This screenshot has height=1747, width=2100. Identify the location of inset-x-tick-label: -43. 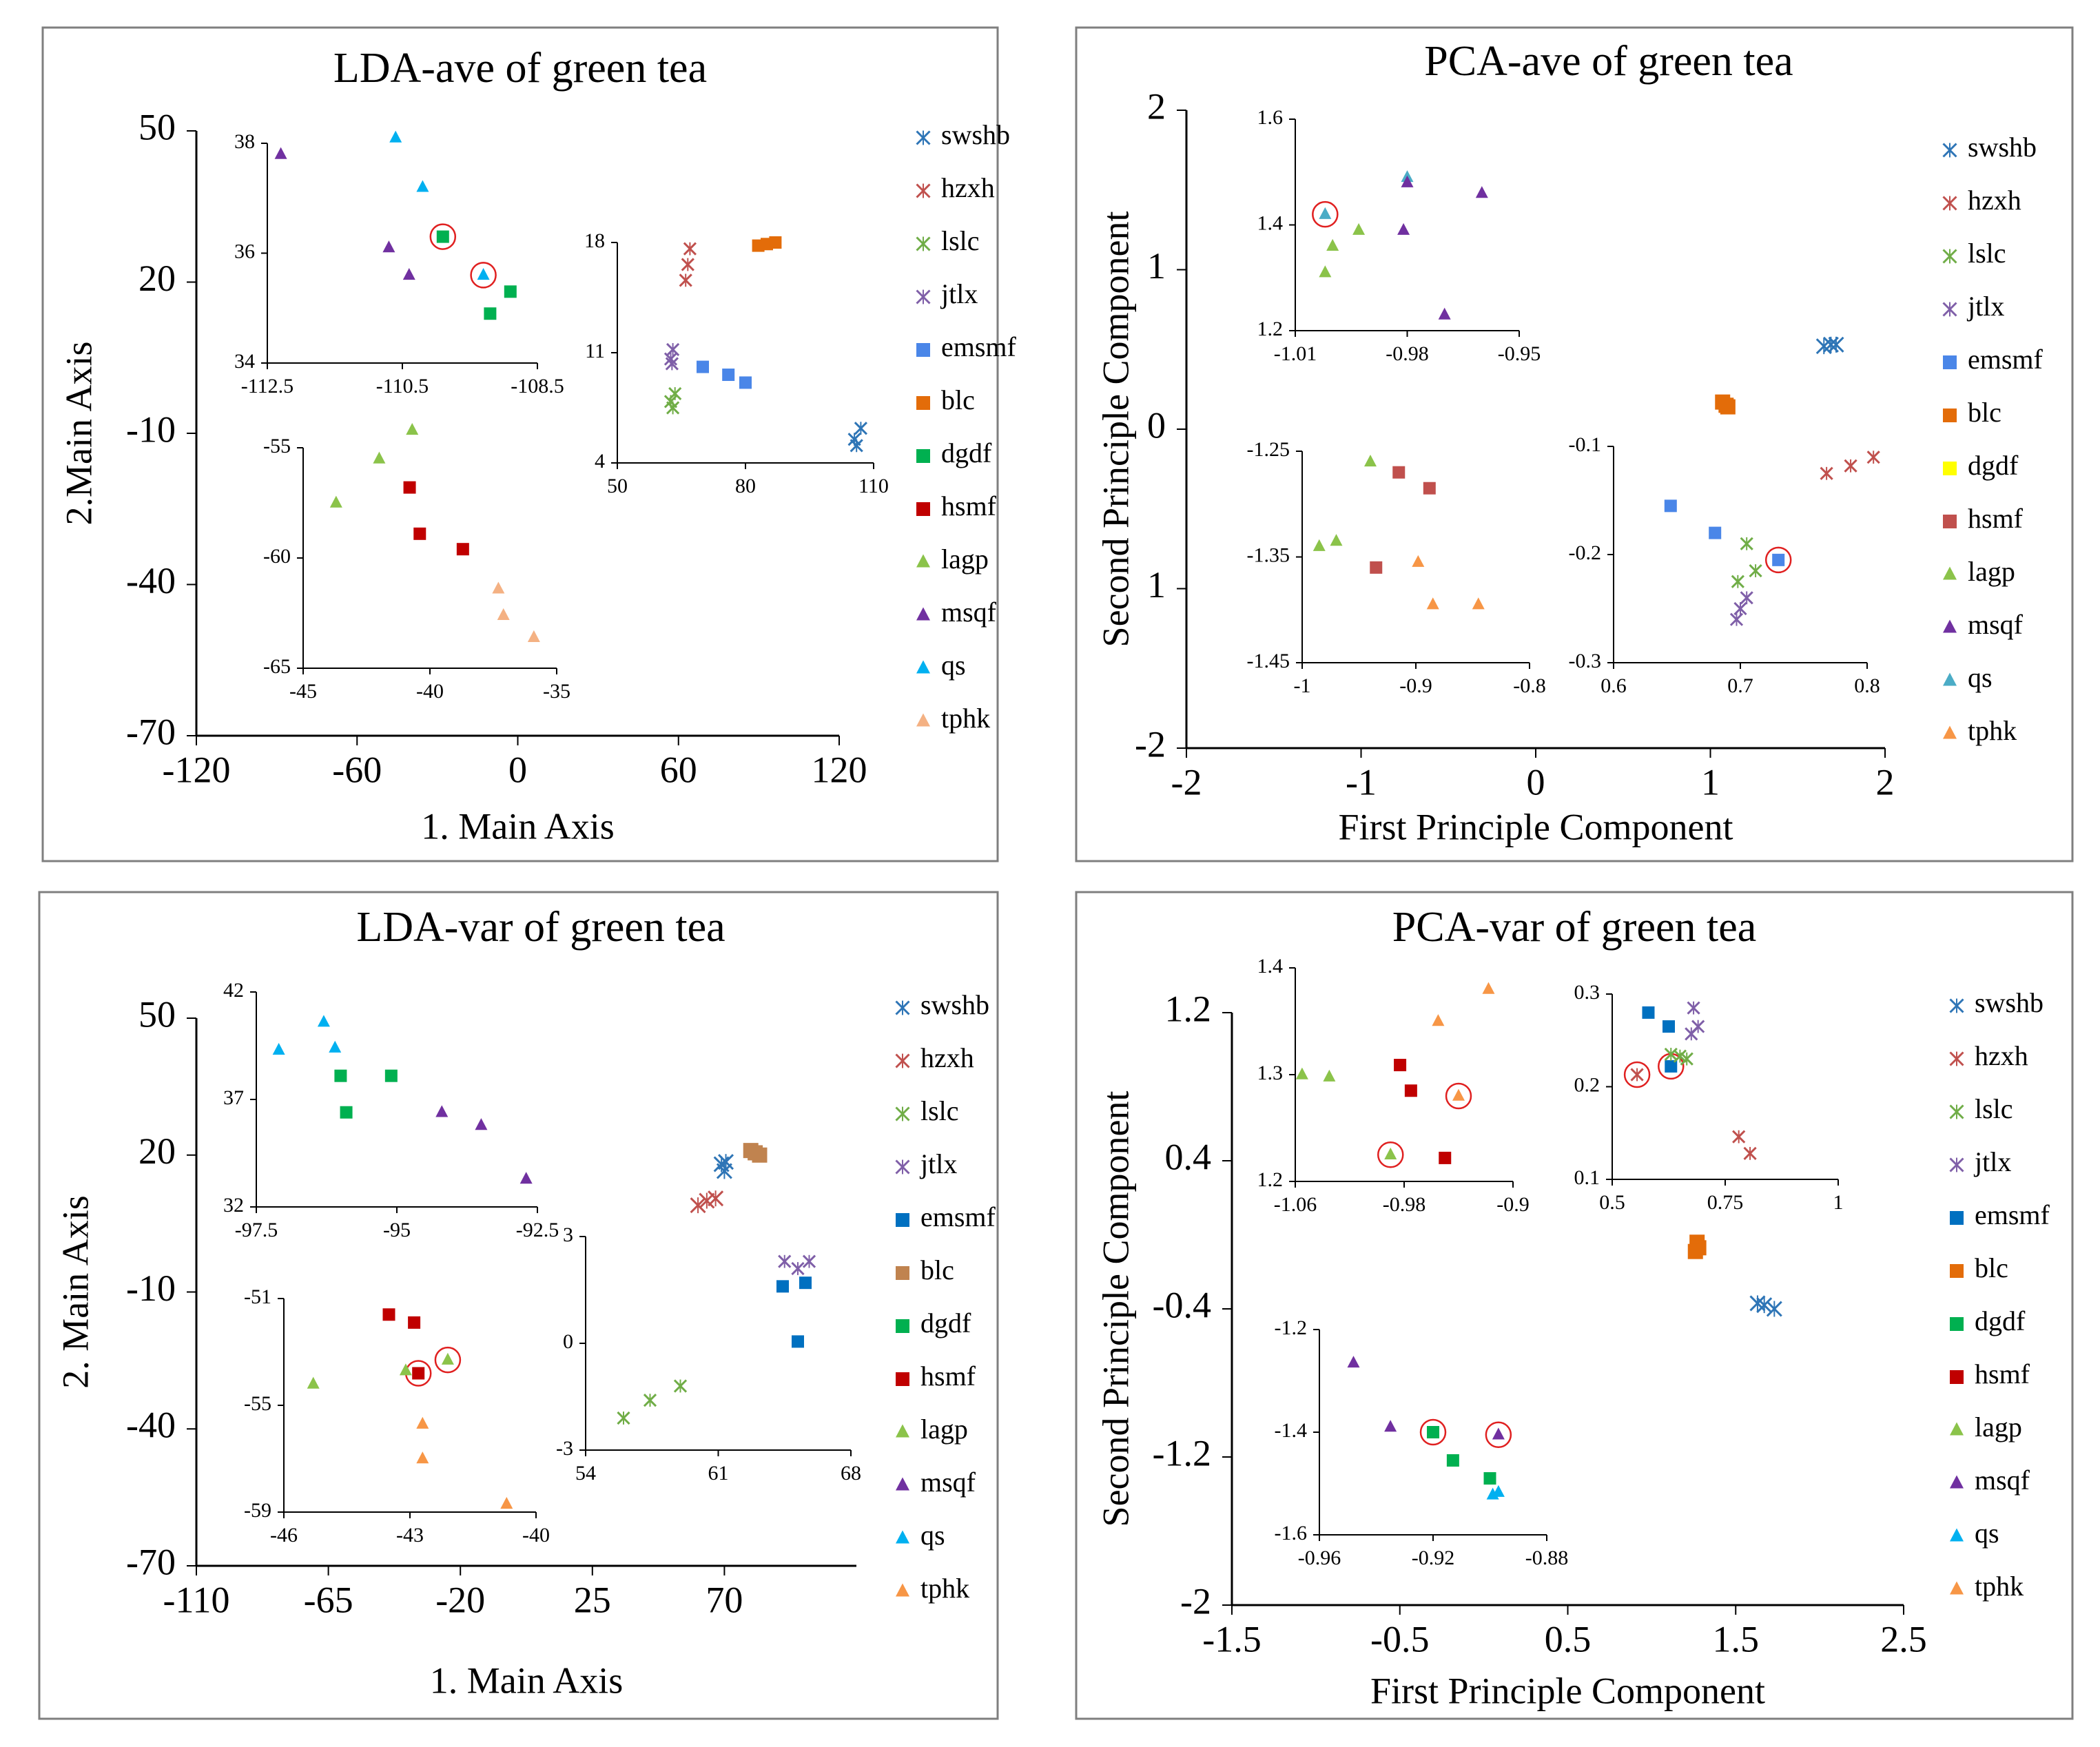
(410, 1535).